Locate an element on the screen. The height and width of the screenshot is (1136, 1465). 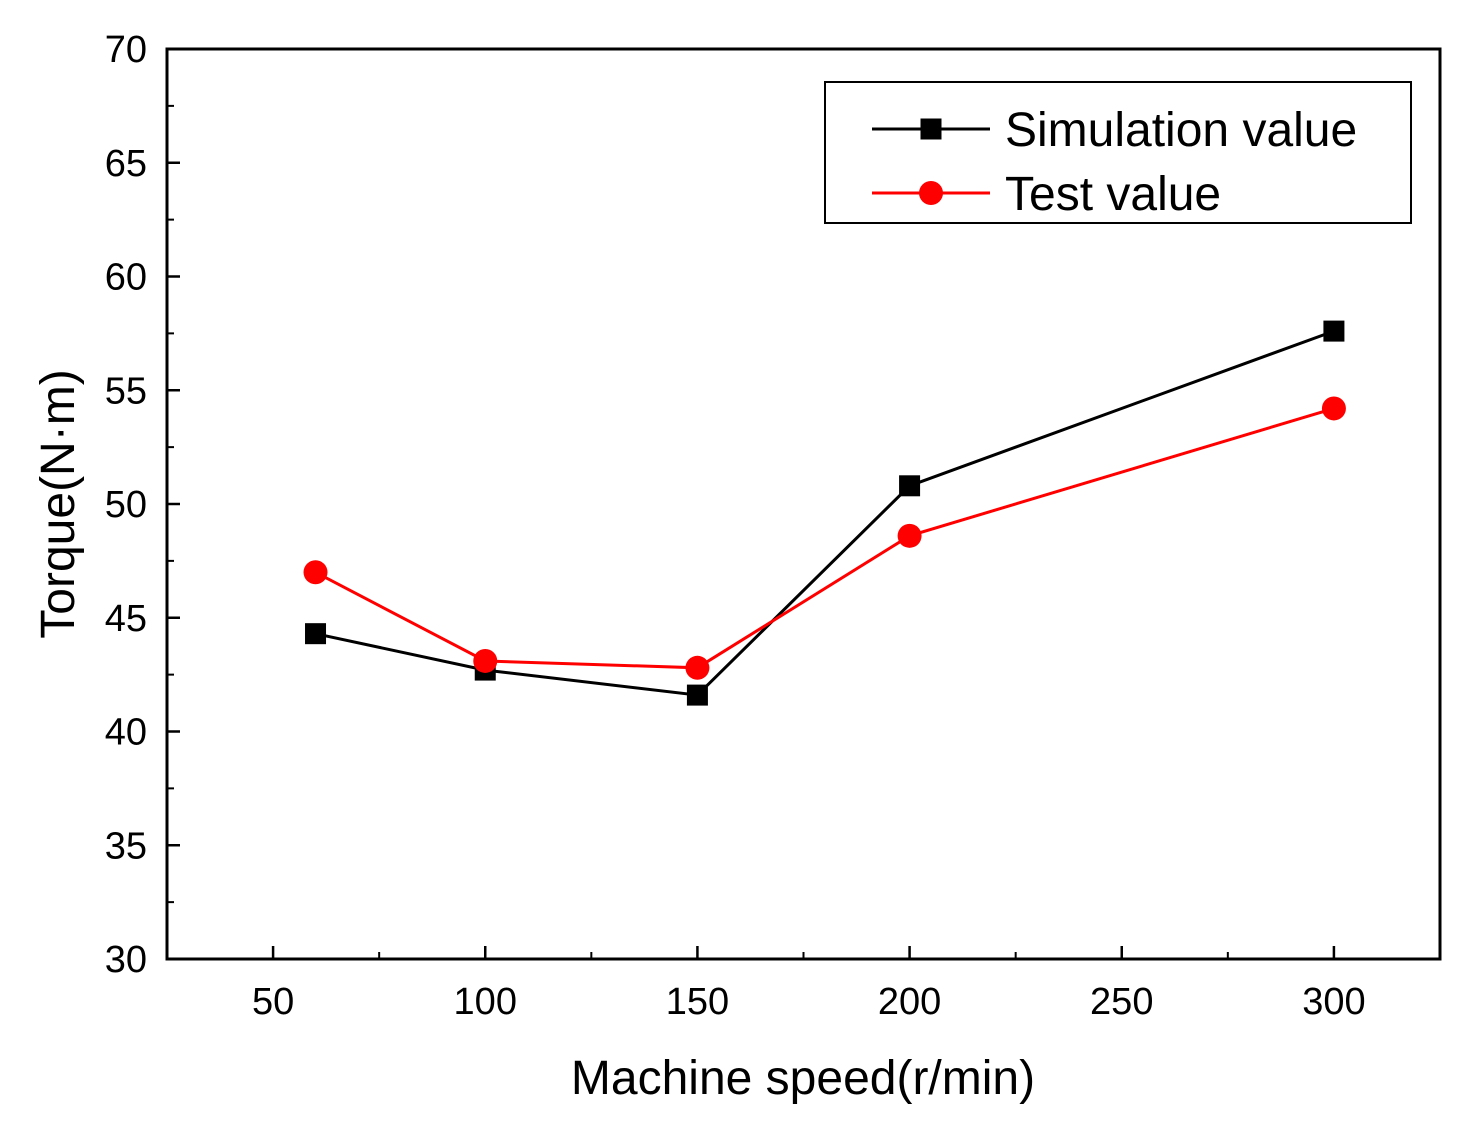
x-tick-label: 100 is located at coordinates (485, 1002).